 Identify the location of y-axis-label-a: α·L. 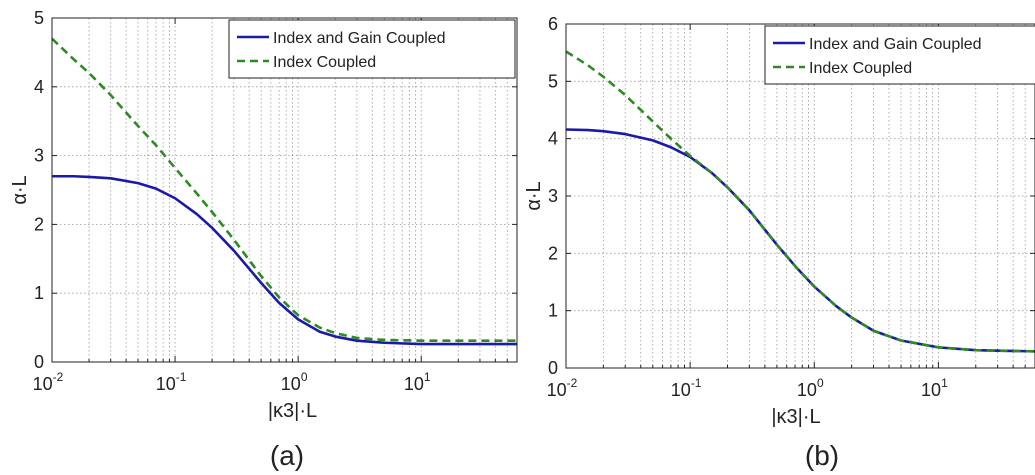
(20, 189).